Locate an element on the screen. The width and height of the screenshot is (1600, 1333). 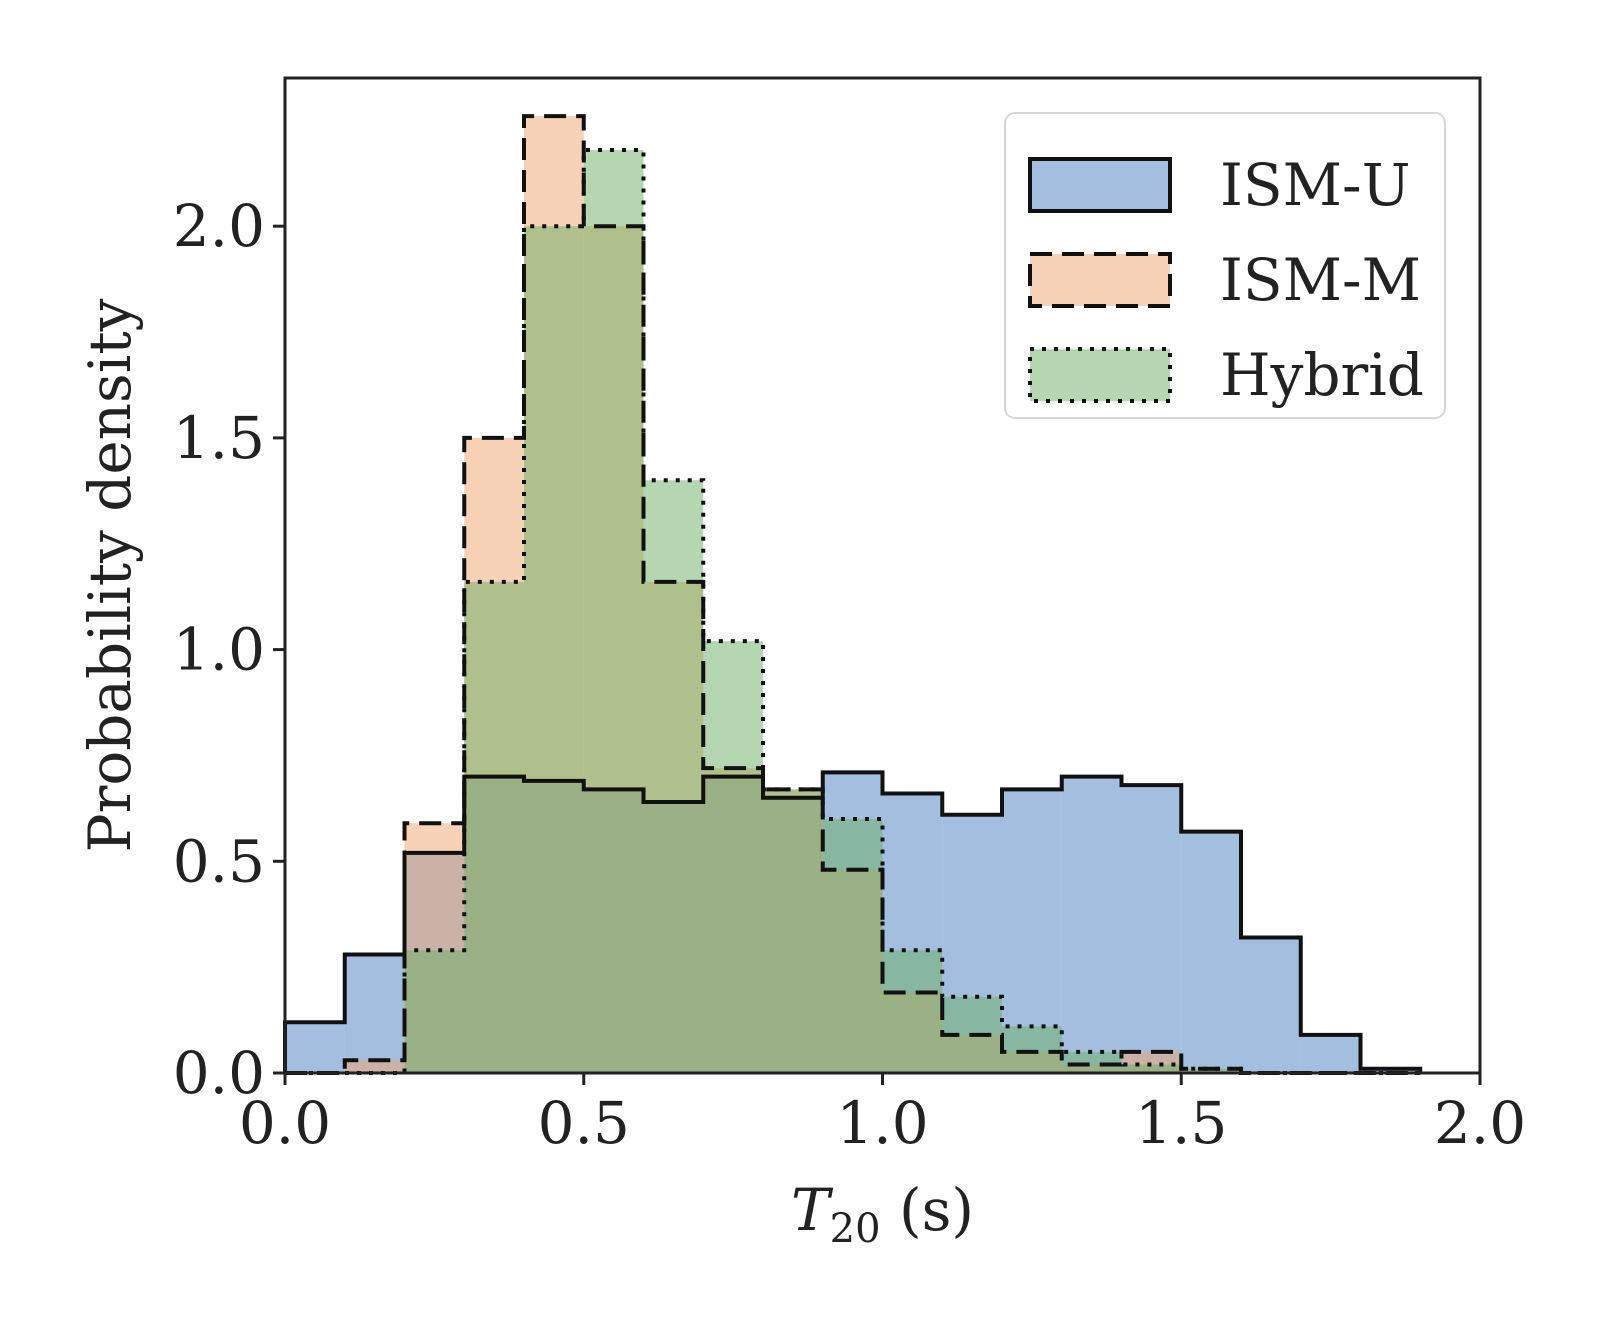
x-axis-label: T20 (s) is located at coordinates (882, 1214).